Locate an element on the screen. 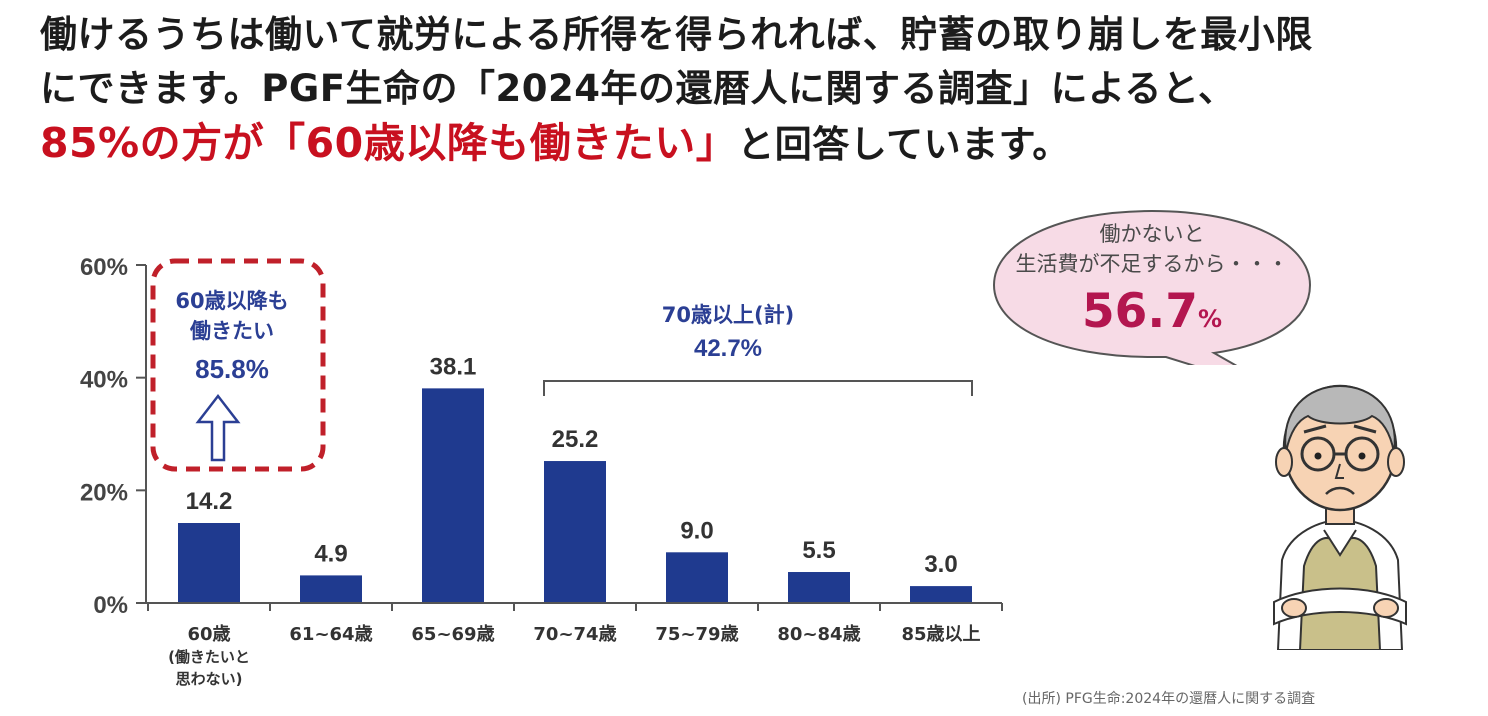  x-category-label: 85歳以上 is located at coordinates (940, 634).